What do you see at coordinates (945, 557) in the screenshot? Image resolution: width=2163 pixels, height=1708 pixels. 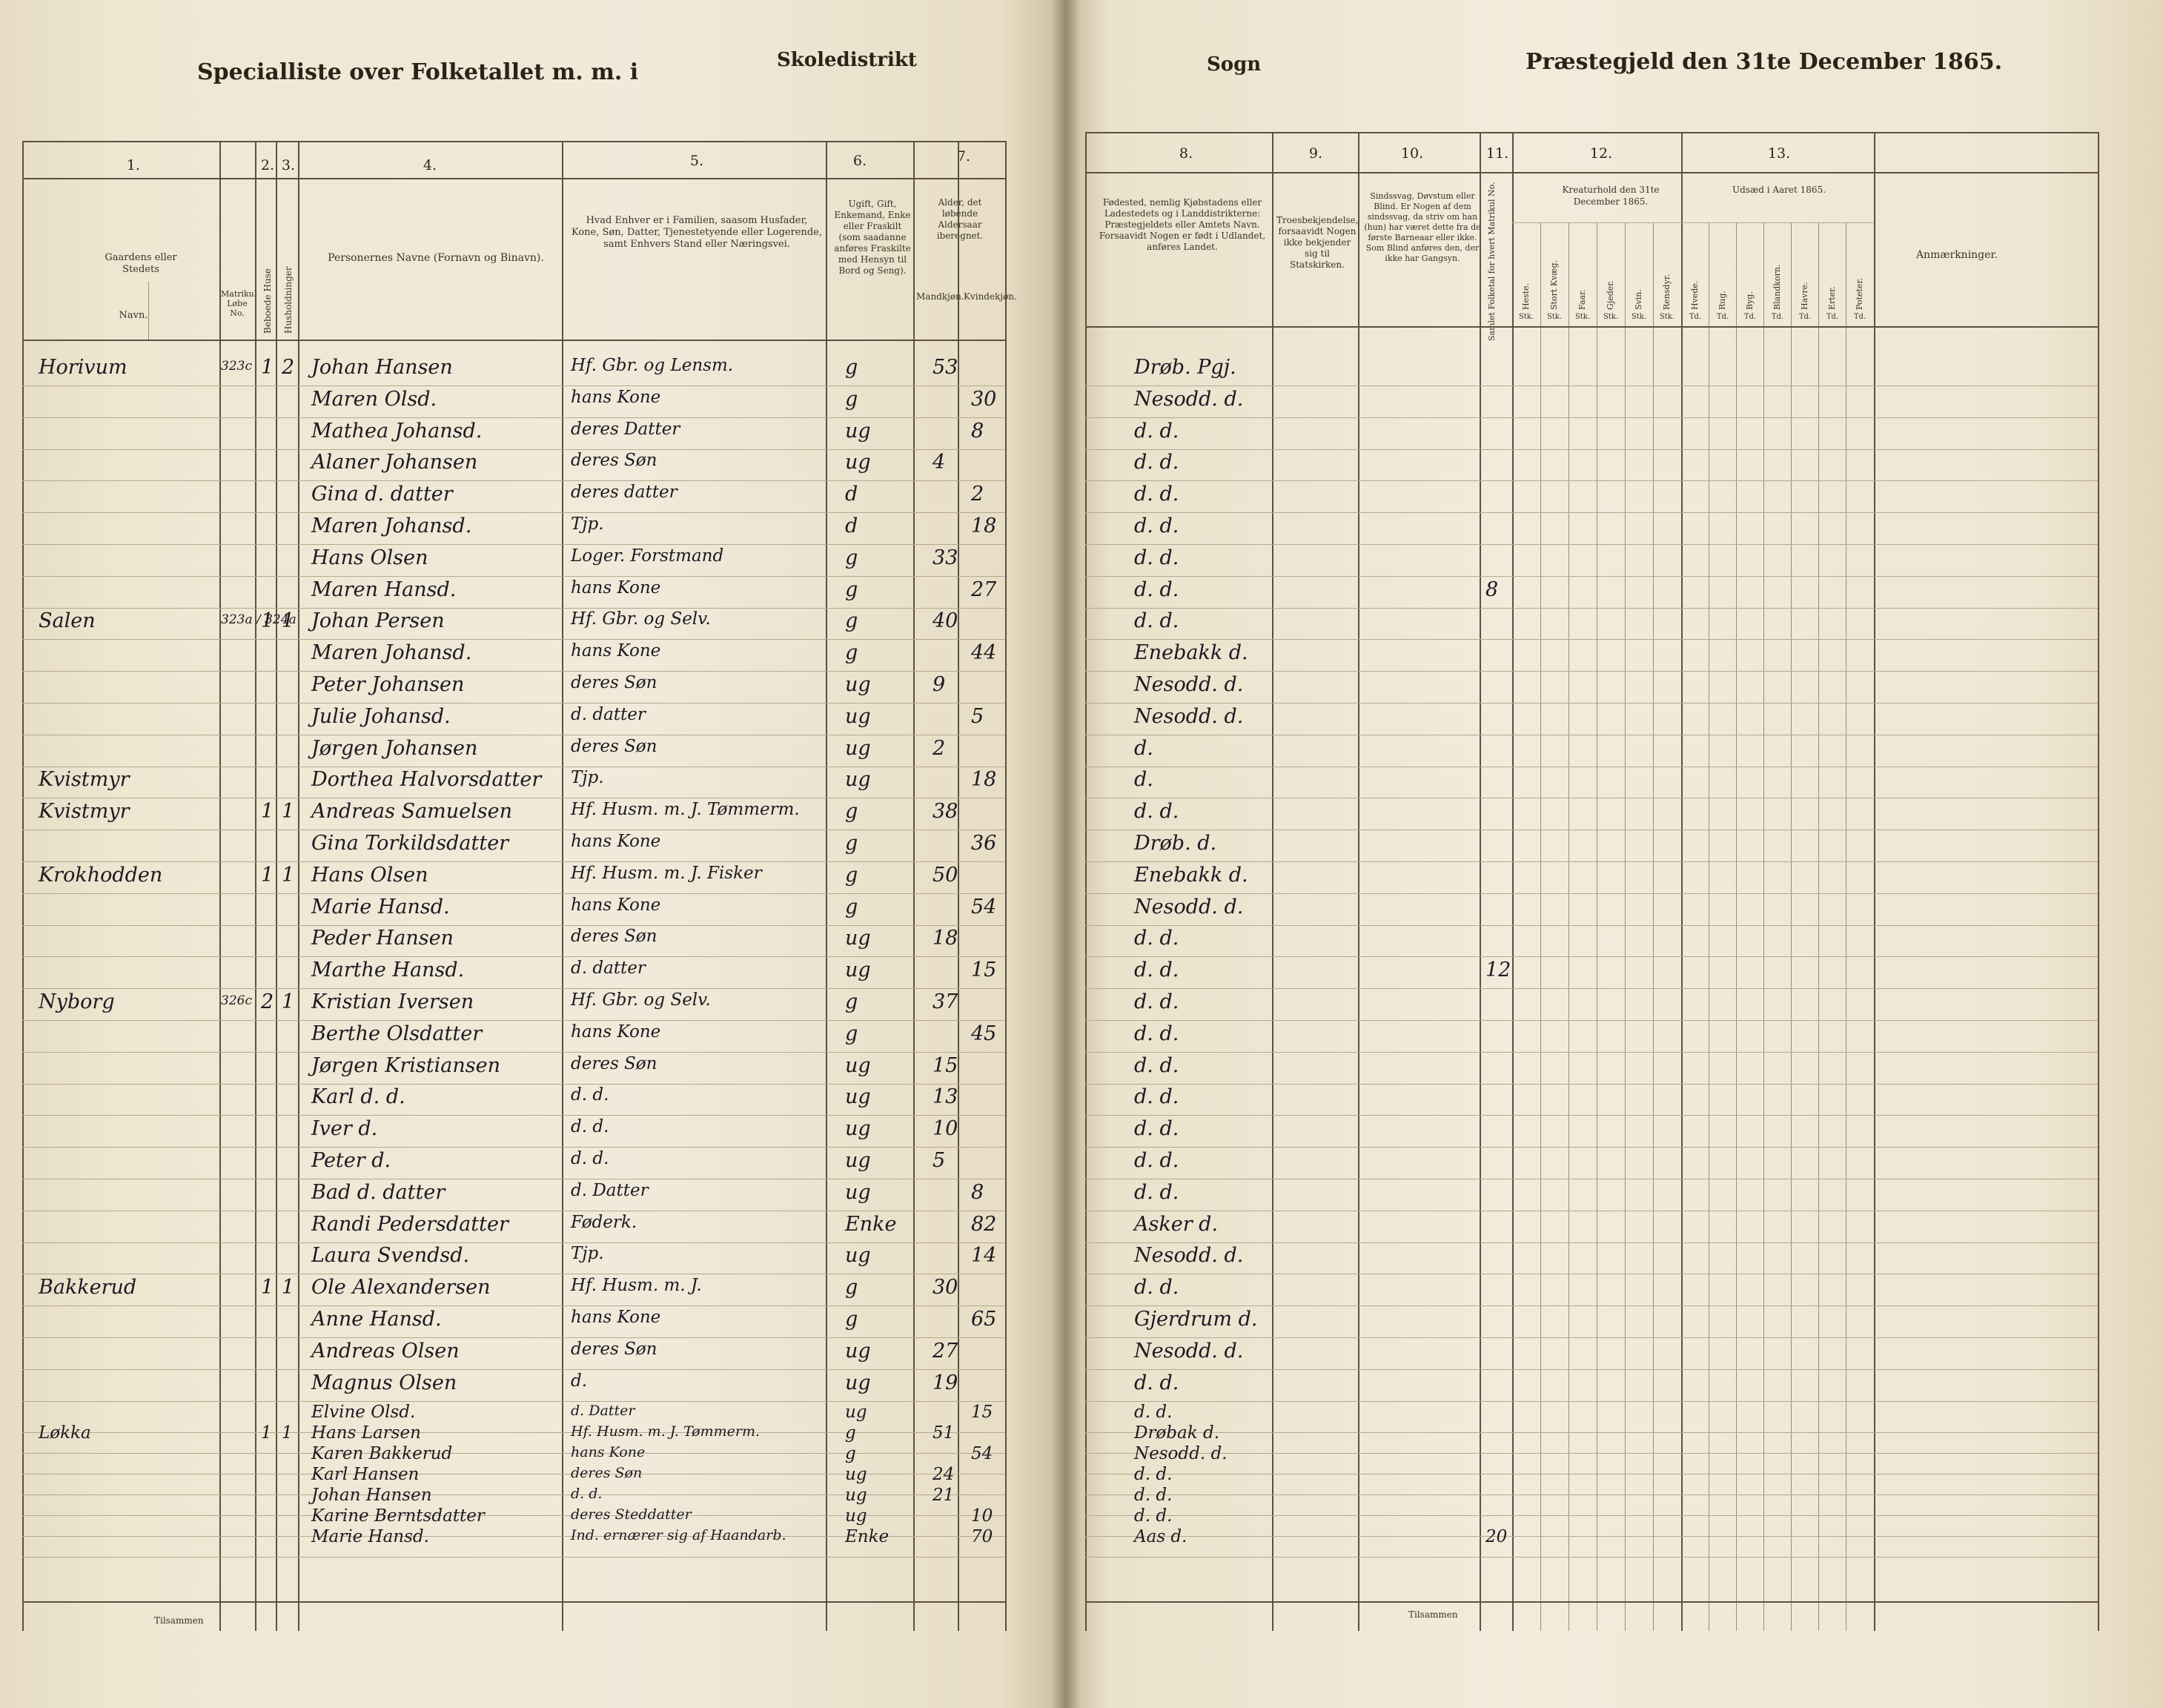 I see `age-male: 33` at bounding box center [945, 557].